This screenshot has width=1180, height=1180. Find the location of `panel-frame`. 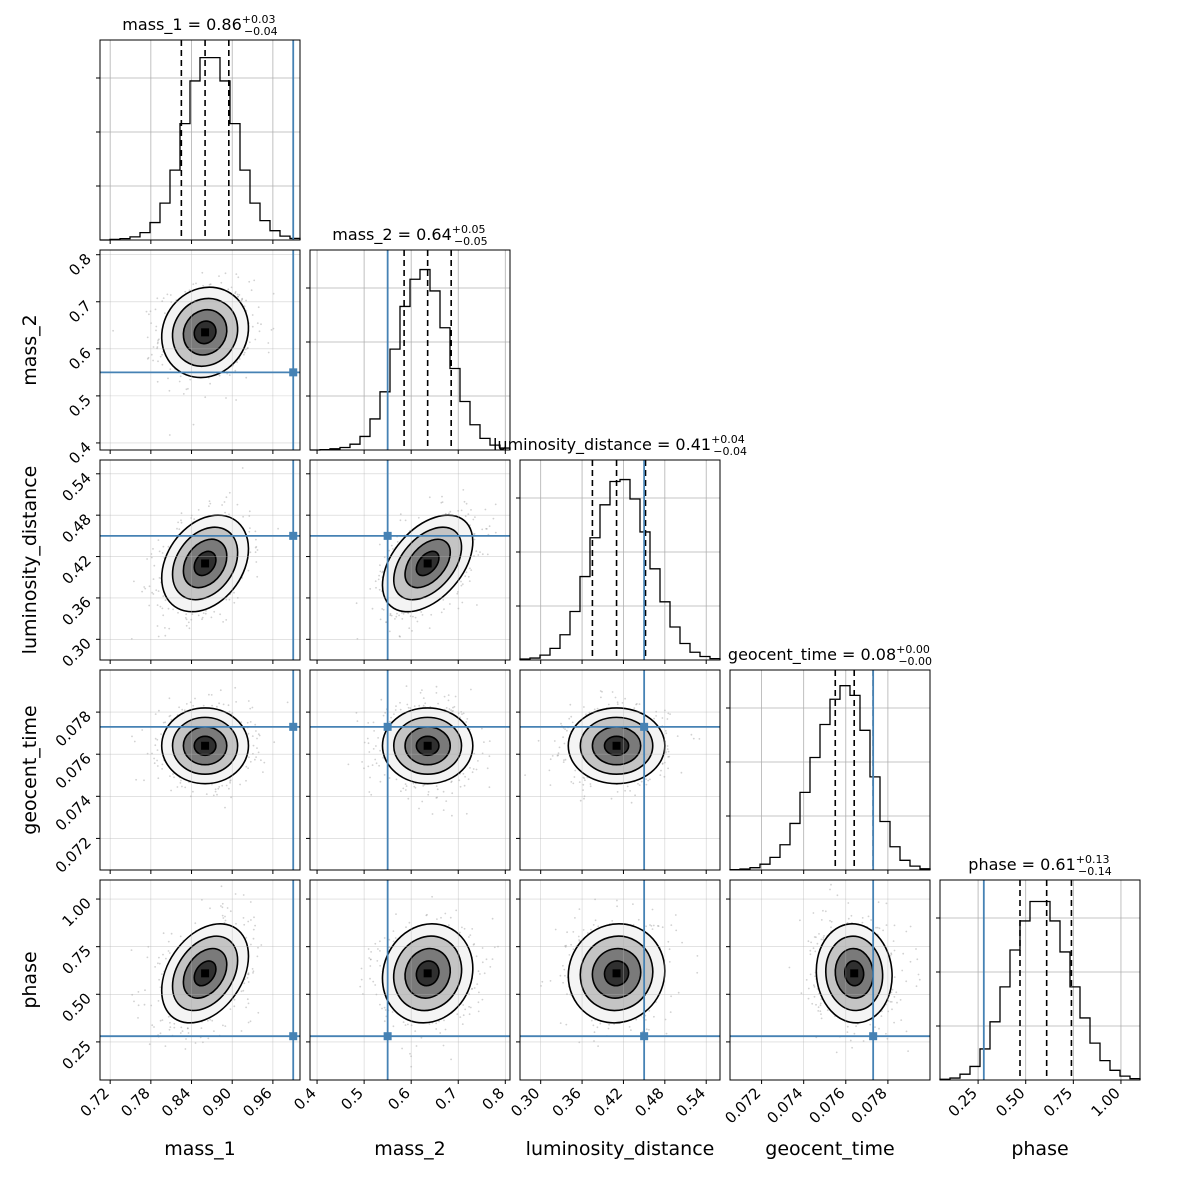

panel-frame is located at coordinates (410, 350).